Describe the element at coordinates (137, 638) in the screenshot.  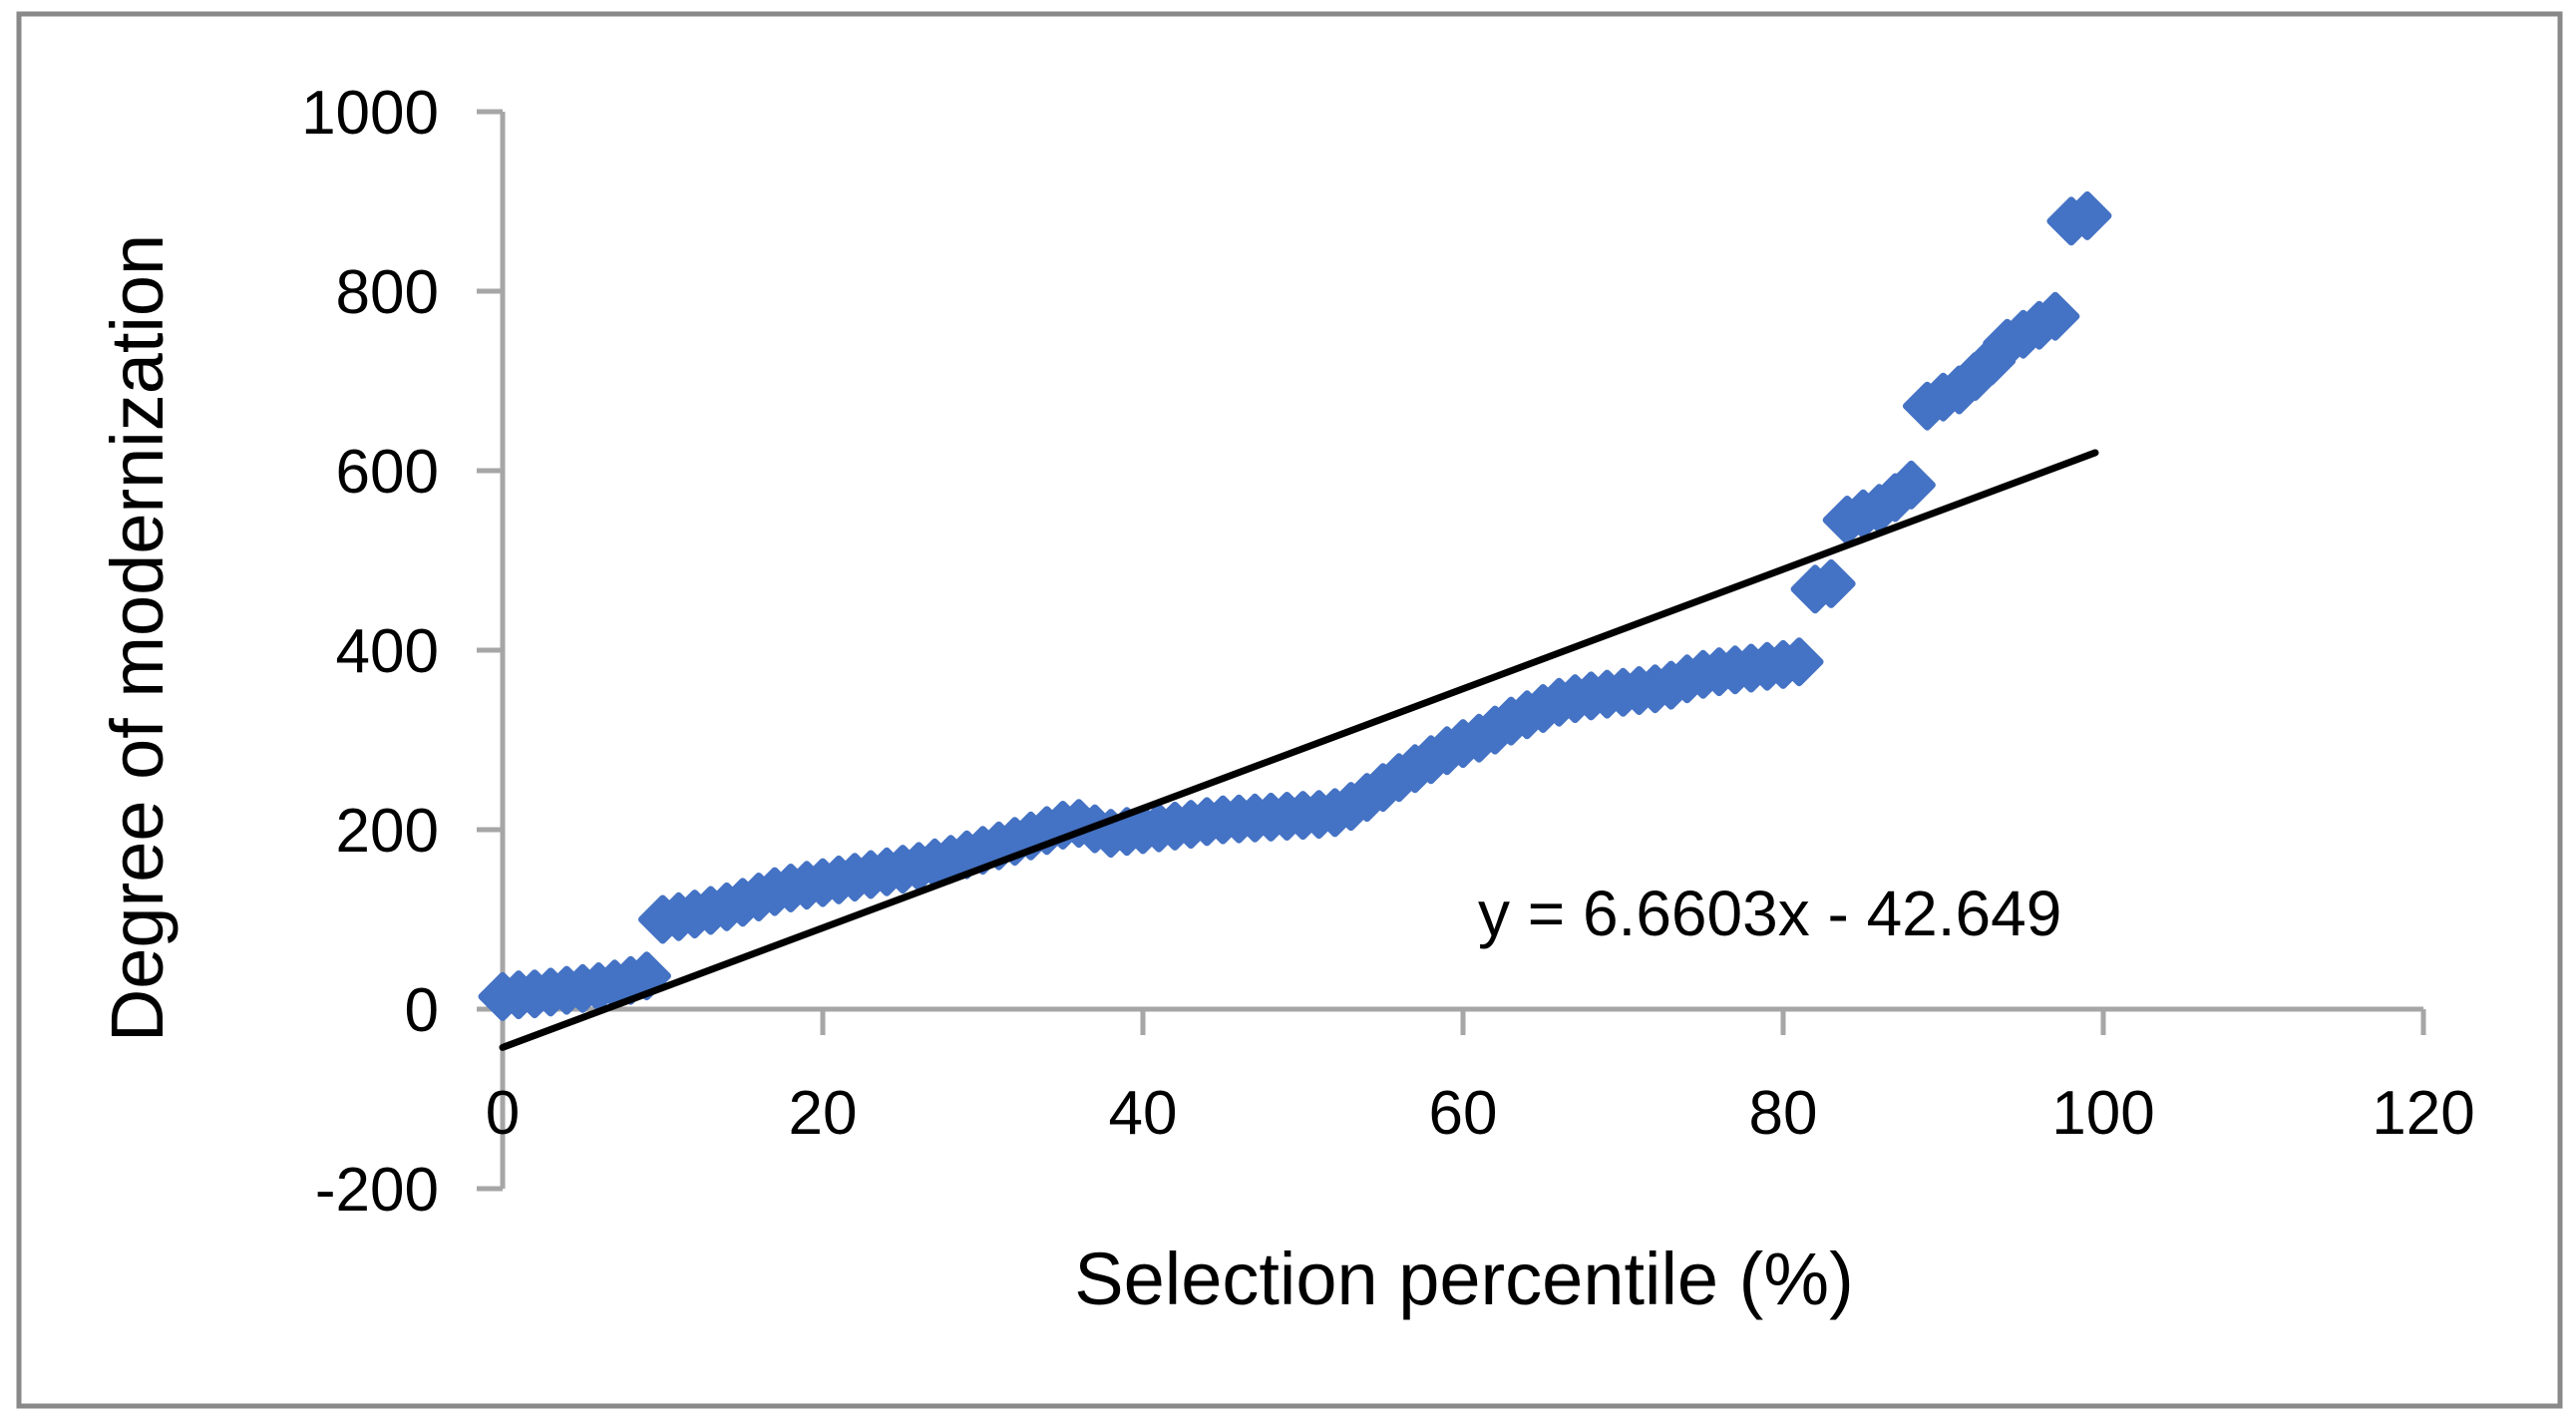
I see `y-axis-title: Degree of modernization` at that location.